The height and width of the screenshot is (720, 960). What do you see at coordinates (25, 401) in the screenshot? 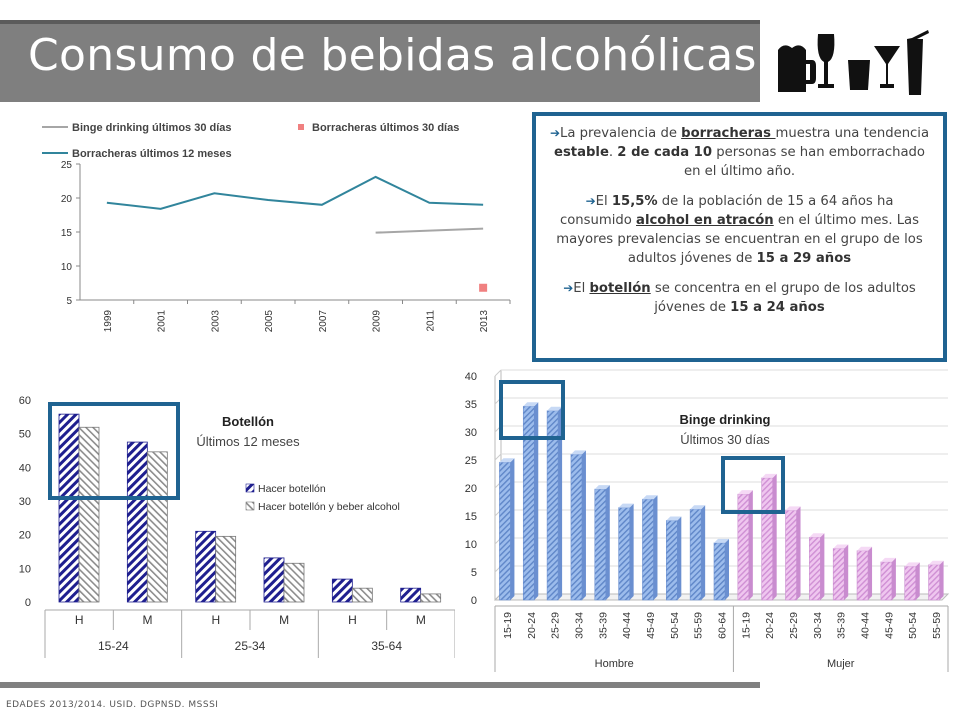
I see `y-tick-label: 60` at bounding box center [25, 401].